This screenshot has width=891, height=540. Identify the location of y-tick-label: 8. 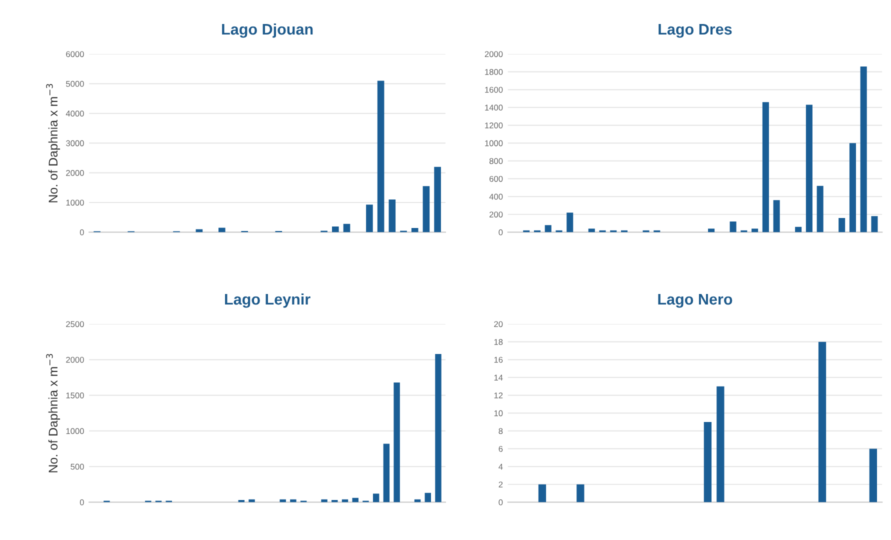
(500, 431).